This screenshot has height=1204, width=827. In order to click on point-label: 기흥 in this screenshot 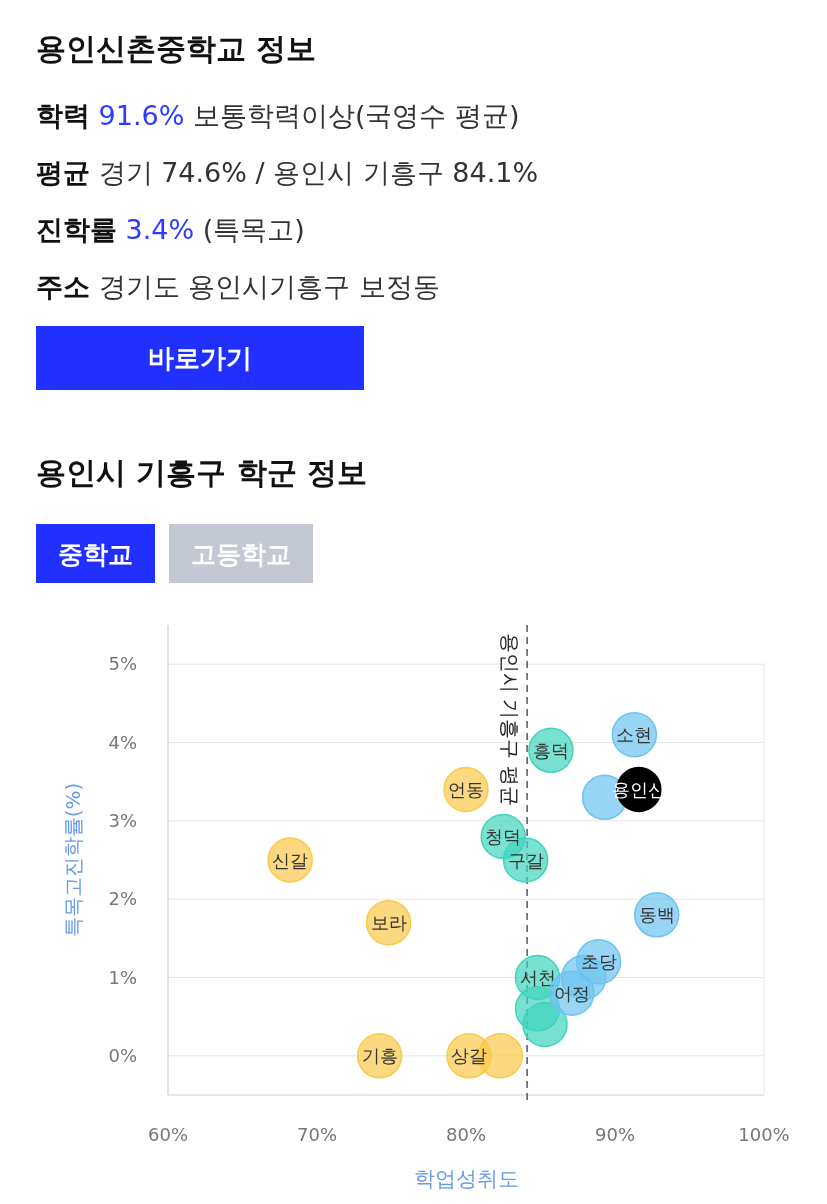, I will do `click(379, 1056)`.